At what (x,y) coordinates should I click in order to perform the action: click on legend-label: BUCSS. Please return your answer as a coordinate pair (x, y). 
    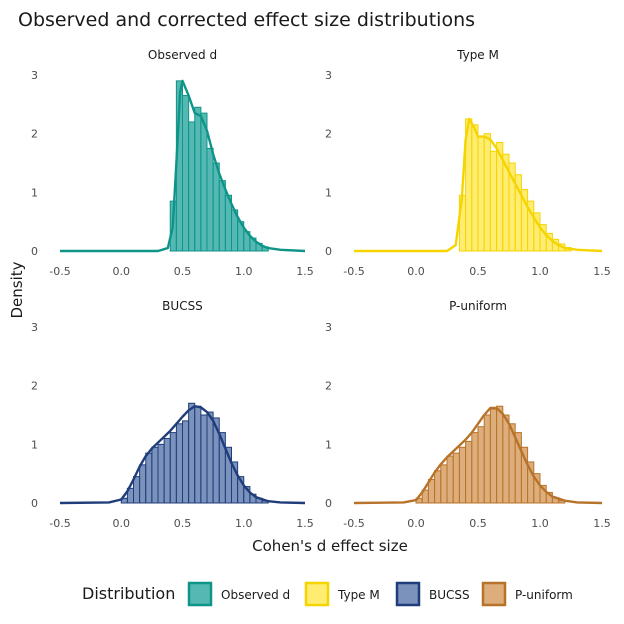
    Looking at the image, I should click on (449, 595).